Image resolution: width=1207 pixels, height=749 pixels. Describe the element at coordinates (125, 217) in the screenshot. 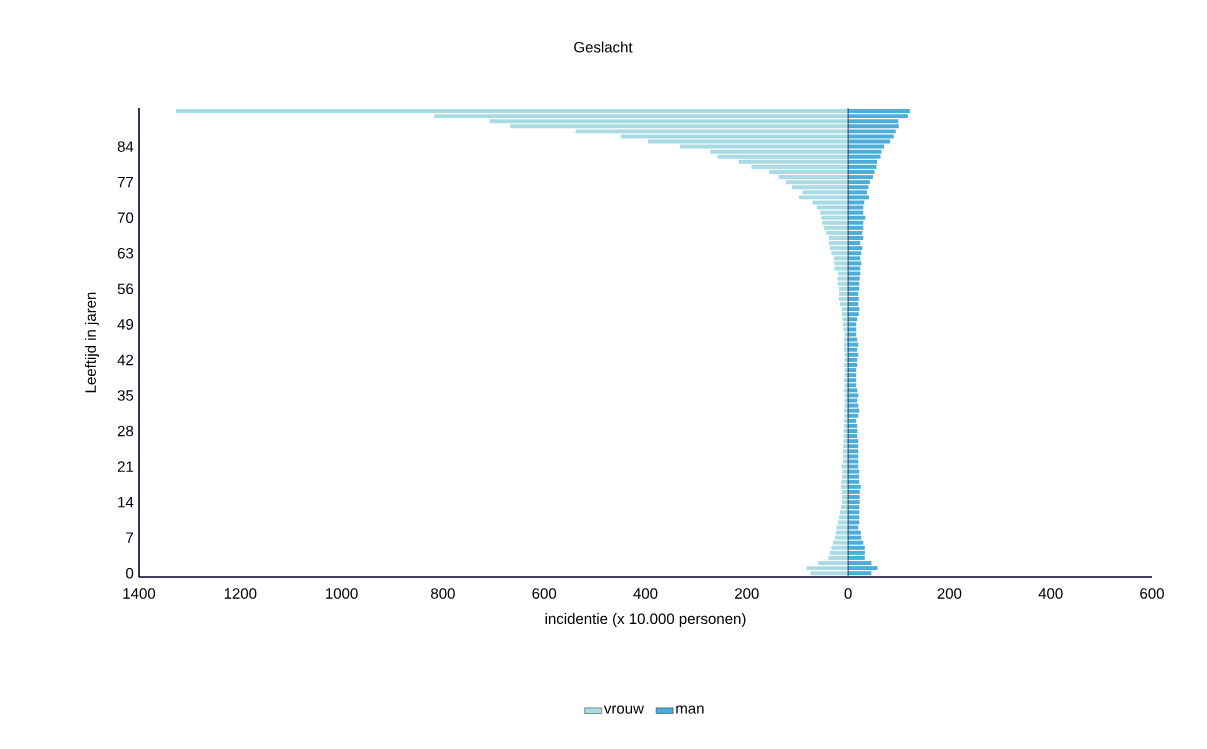

I see `y-tick-label: 70` at that location.